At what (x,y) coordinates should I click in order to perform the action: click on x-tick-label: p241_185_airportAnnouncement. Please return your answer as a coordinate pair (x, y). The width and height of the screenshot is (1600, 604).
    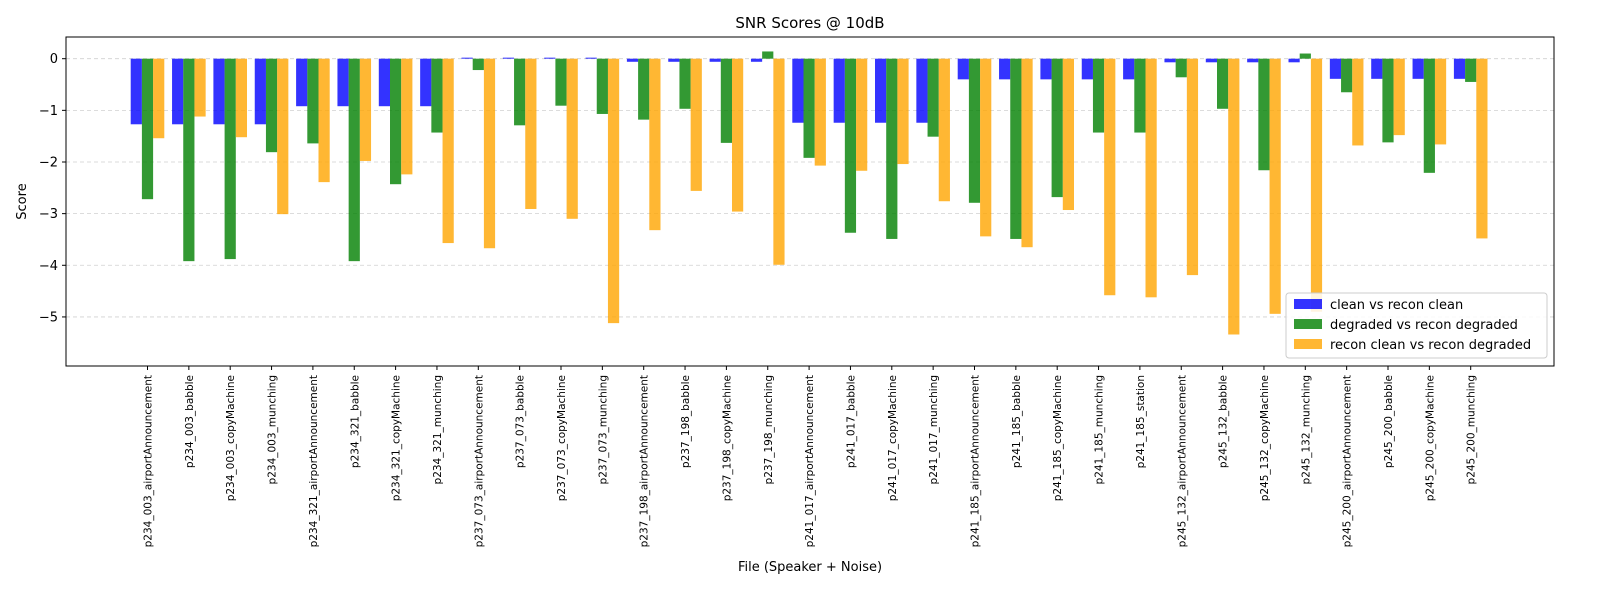
    Looking at the image, I should click on (976, 461).